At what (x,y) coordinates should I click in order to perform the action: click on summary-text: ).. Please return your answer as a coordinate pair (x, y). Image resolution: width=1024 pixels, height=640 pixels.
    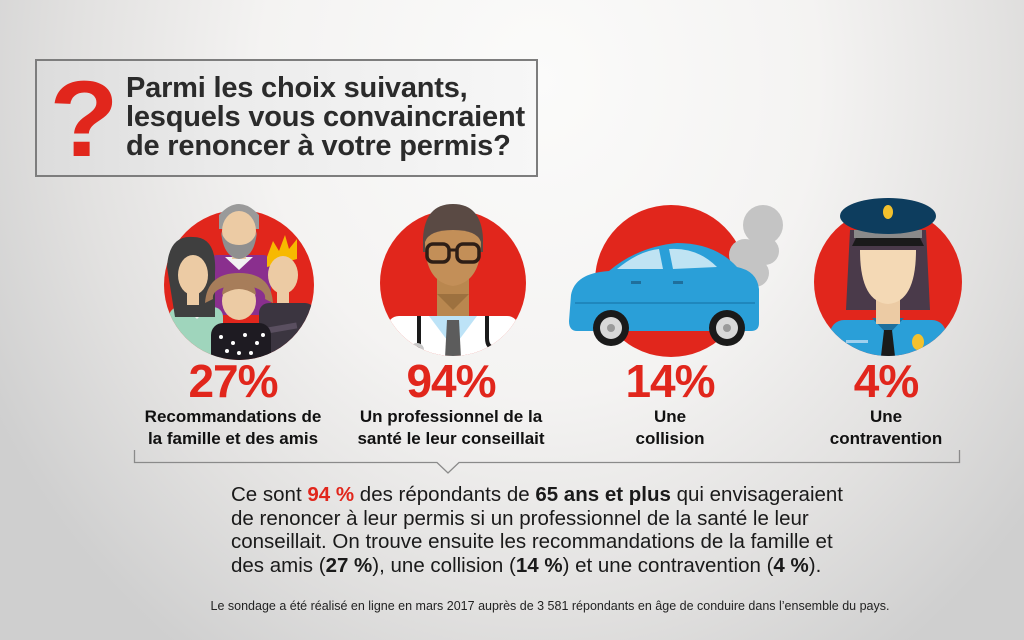
    Looking at the image, I should click on (815, 565).